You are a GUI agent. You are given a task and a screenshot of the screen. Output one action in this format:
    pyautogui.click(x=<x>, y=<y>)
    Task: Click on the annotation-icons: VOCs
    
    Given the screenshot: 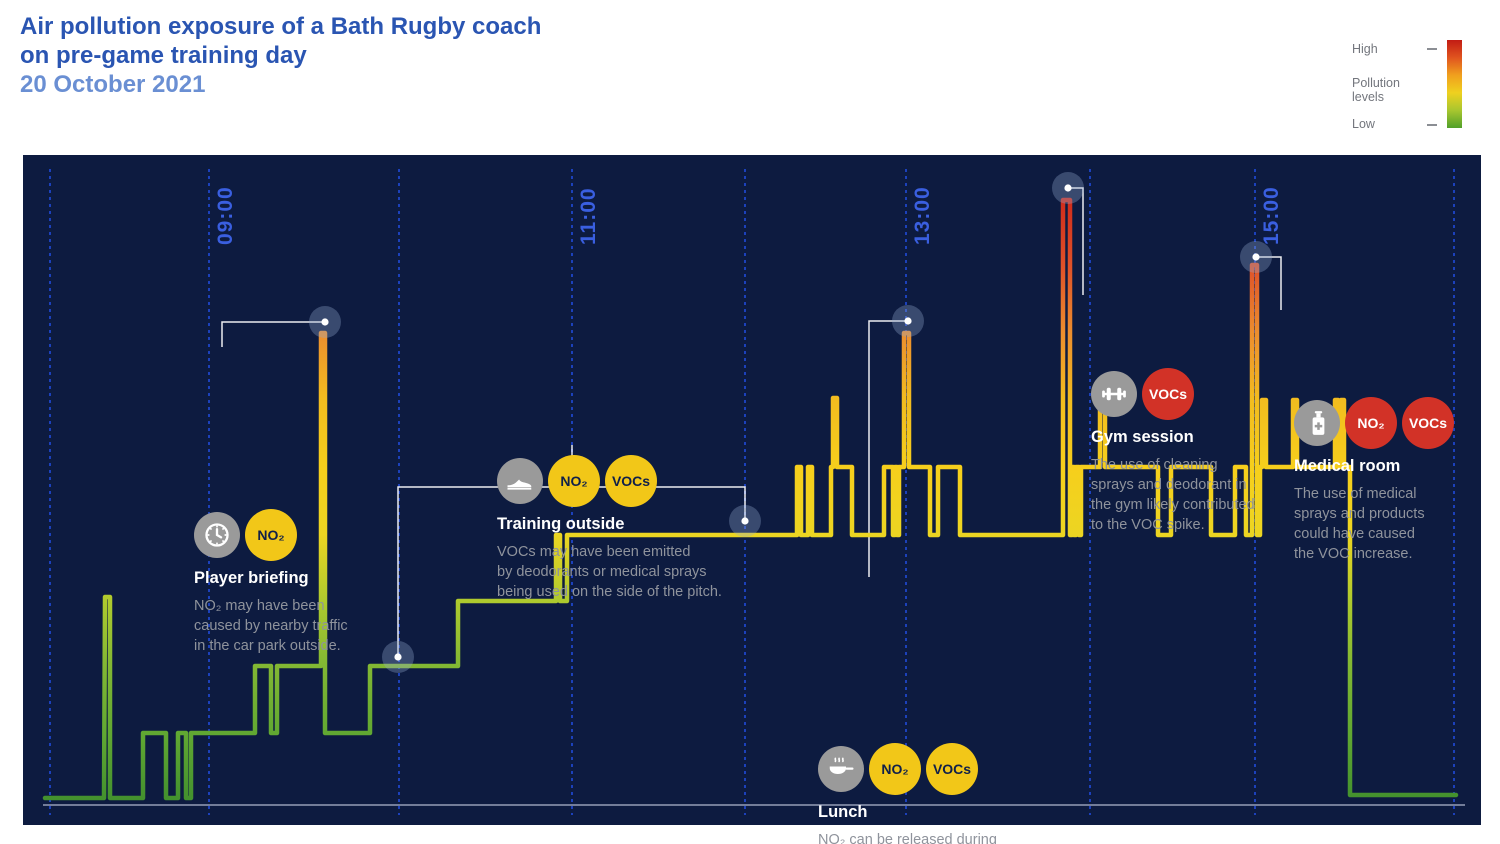 What is the action you would take?
    pyautogui.click(x=1173, y=394)
    